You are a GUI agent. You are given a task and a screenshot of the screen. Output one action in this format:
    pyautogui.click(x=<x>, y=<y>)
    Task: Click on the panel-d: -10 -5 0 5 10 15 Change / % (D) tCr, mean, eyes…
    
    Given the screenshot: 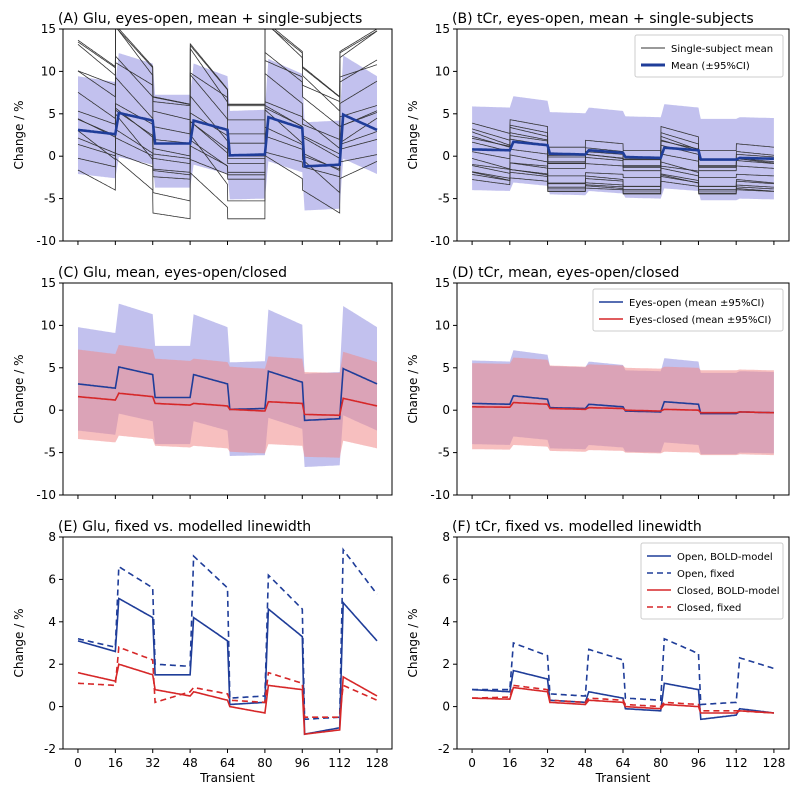 What is the action you would take?
    pyautogui.click(x=598, y=383)
    